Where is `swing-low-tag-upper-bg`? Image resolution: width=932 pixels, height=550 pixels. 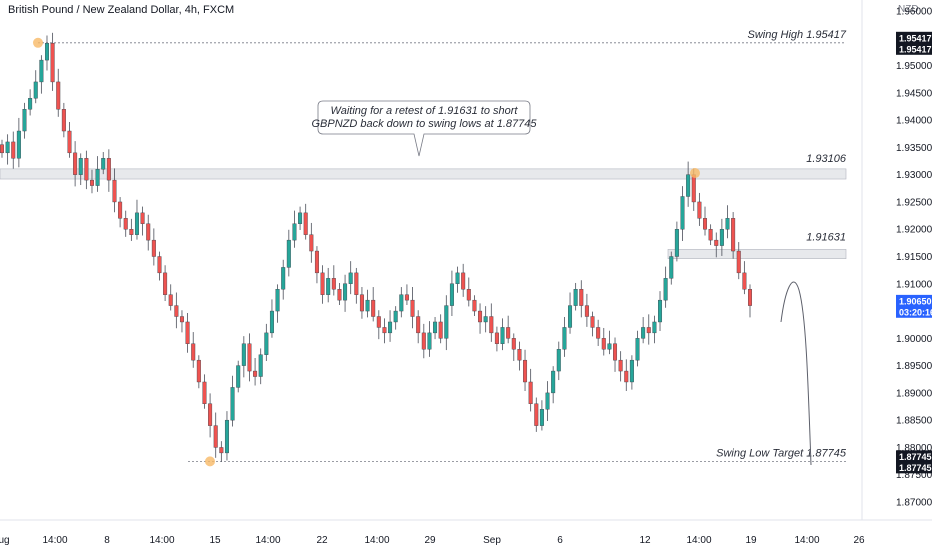
swing-low-tag-upper-bg is located at coordinates (914, 456).